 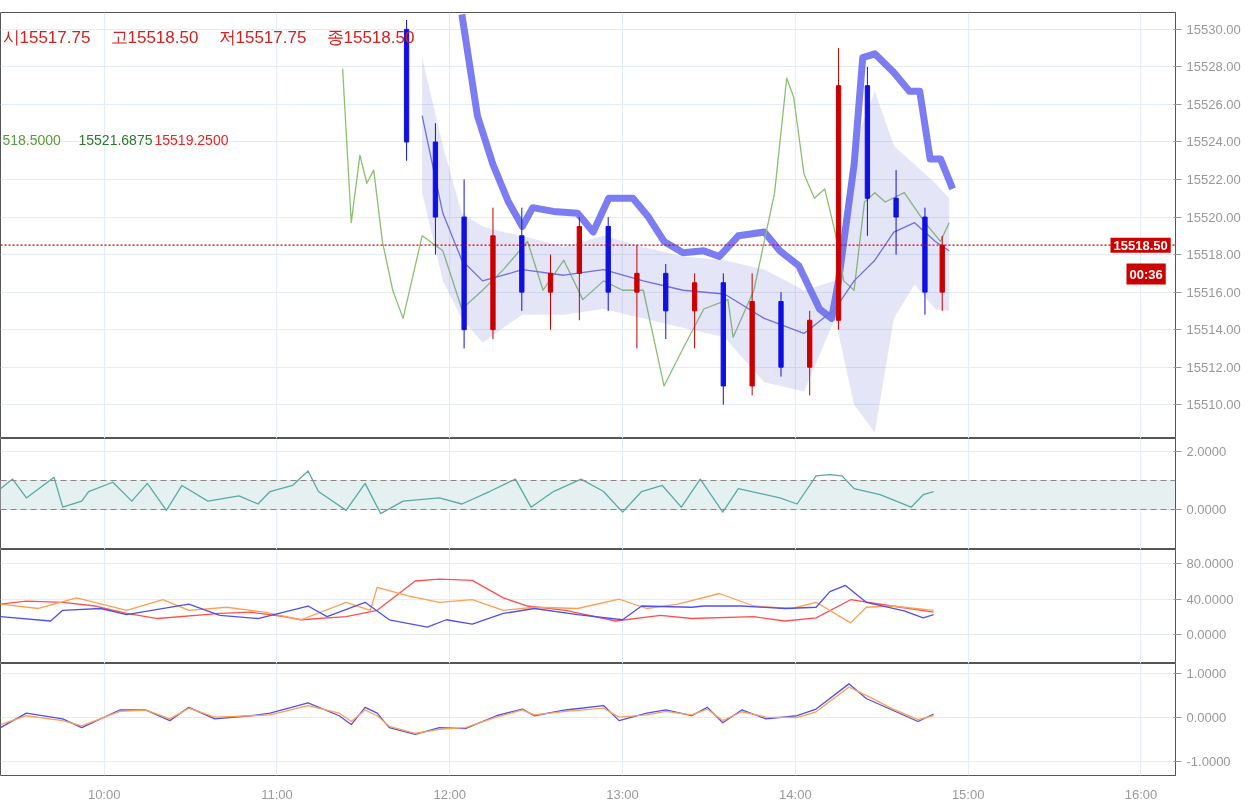 What do you see at coordinates (32, 139) in the screenshot?
I see `annotation: 518.5000` at bounding box center [32, 139].